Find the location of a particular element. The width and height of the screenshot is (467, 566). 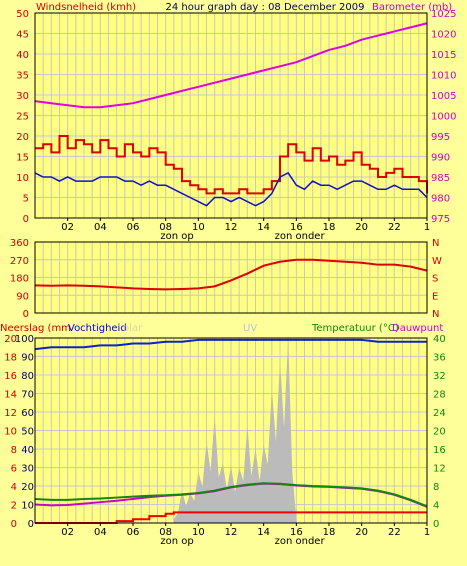

y-left-rain-tick-label: 16 is located at coordinates (10, 376).